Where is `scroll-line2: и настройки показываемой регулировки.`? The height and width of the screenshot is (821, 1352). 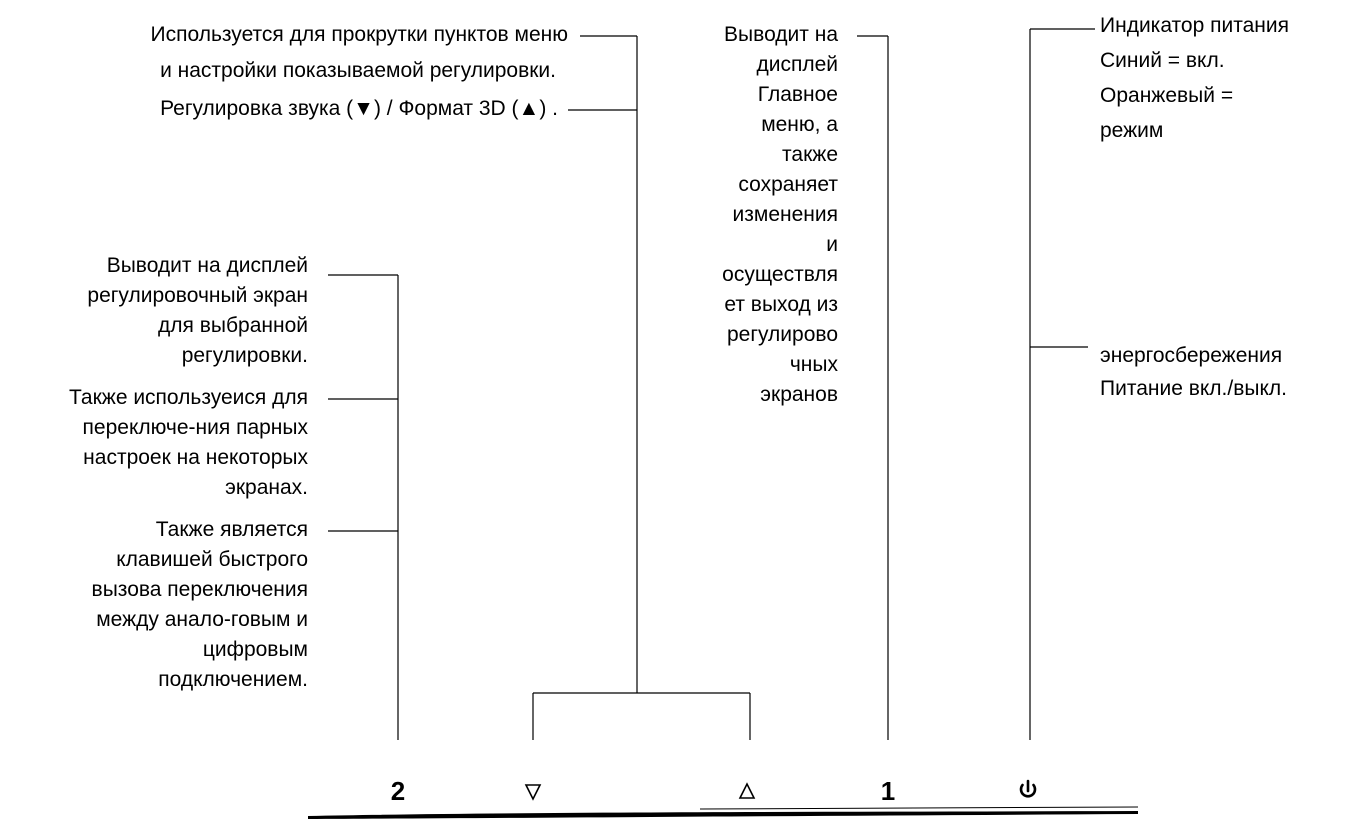 scroll-line2: и настройки показываемой регулировки. is located at coordinates (358, 70).